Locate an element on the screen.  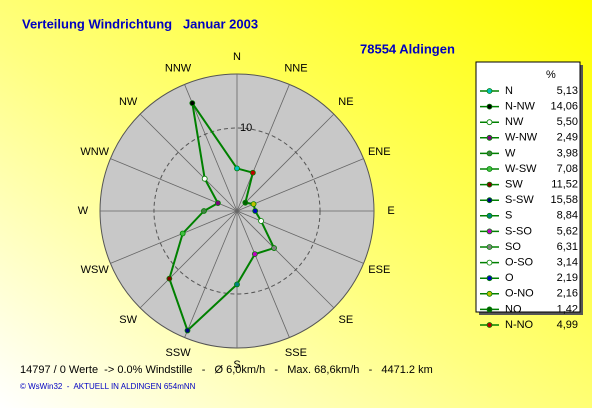
legend-name: S-SO is located at coordinates (518, 231).